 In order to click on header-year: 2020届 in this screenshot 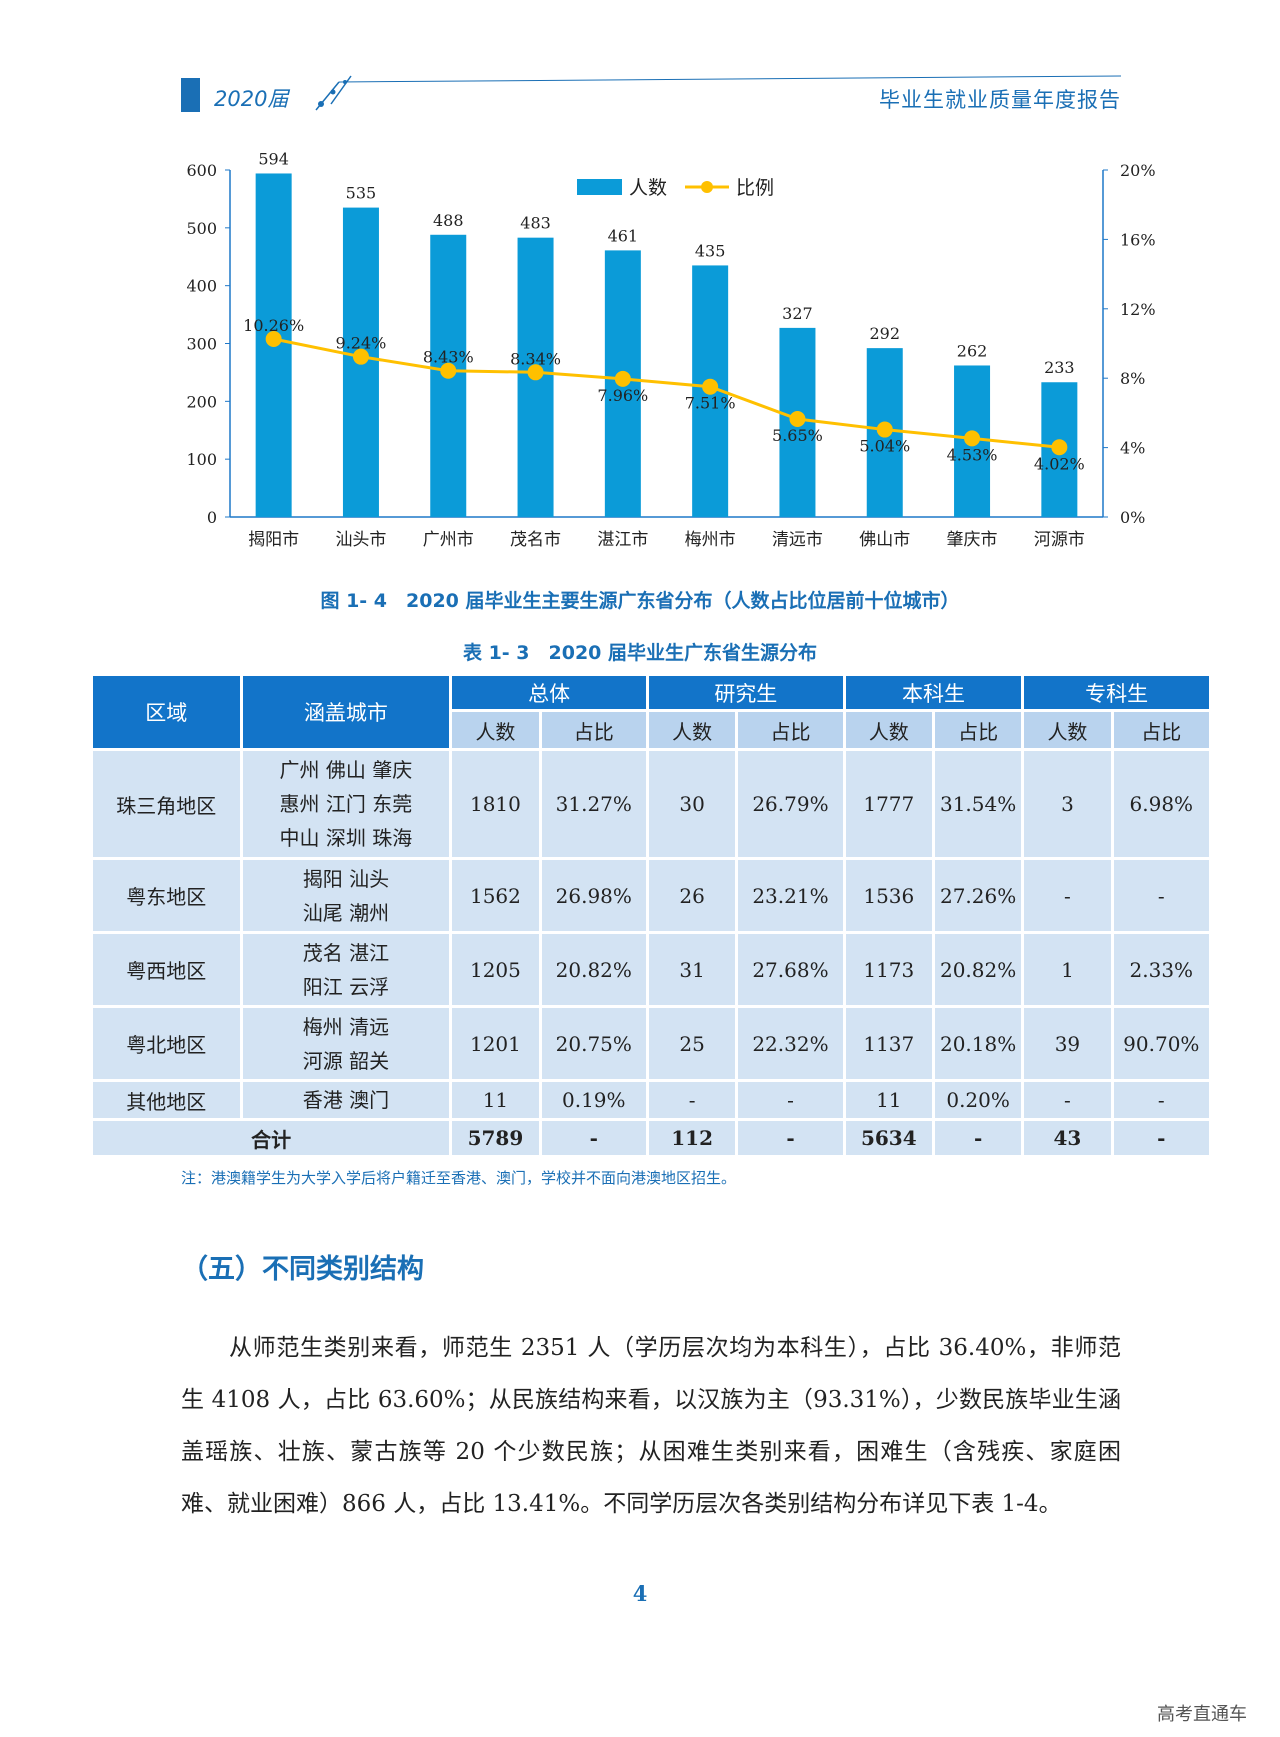, I will do `click(251, 99)`.